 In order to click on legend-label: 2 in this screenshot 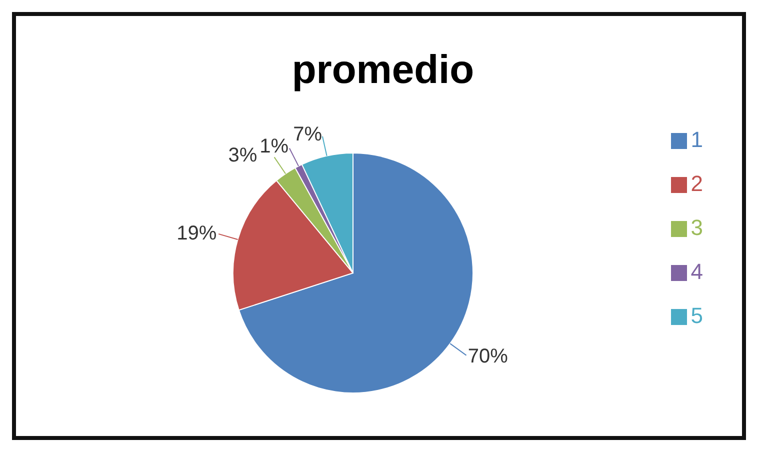, I will do `click(696, 183)`.